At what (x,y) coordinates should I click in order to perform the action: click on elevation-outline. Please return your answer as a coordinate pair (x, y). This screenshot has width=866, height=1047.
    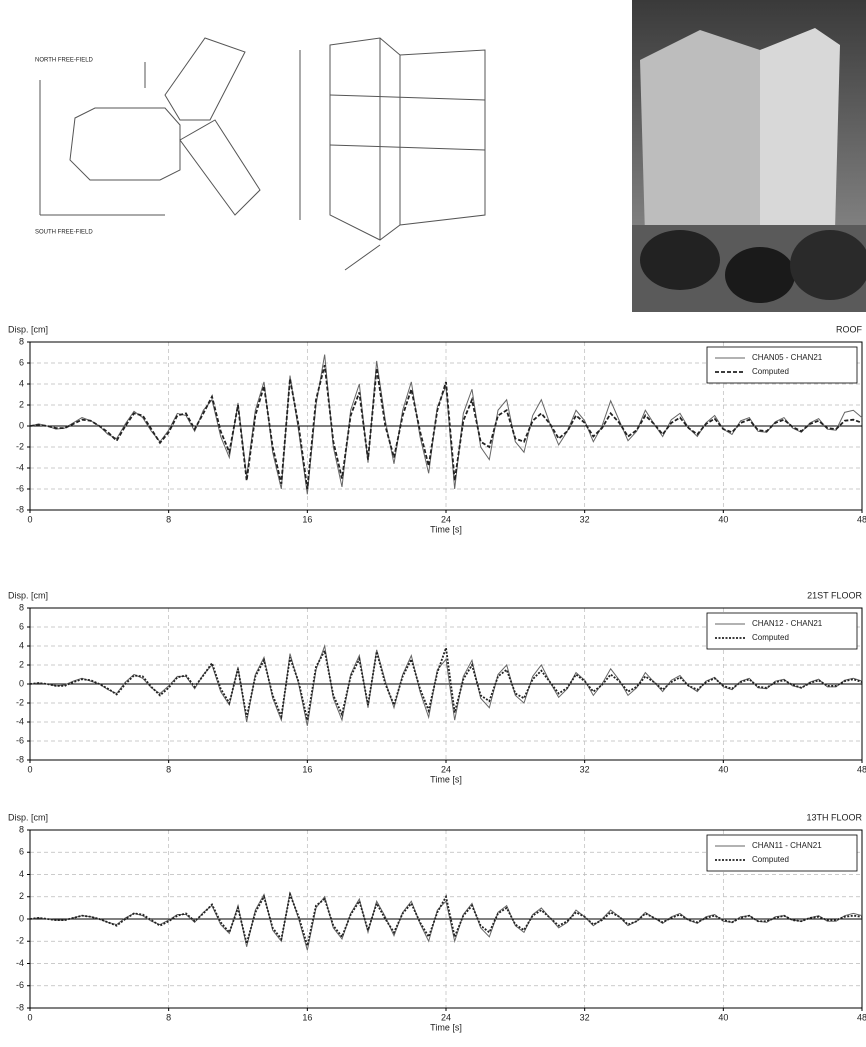
    Looking at the image, I should click on (407, 139).